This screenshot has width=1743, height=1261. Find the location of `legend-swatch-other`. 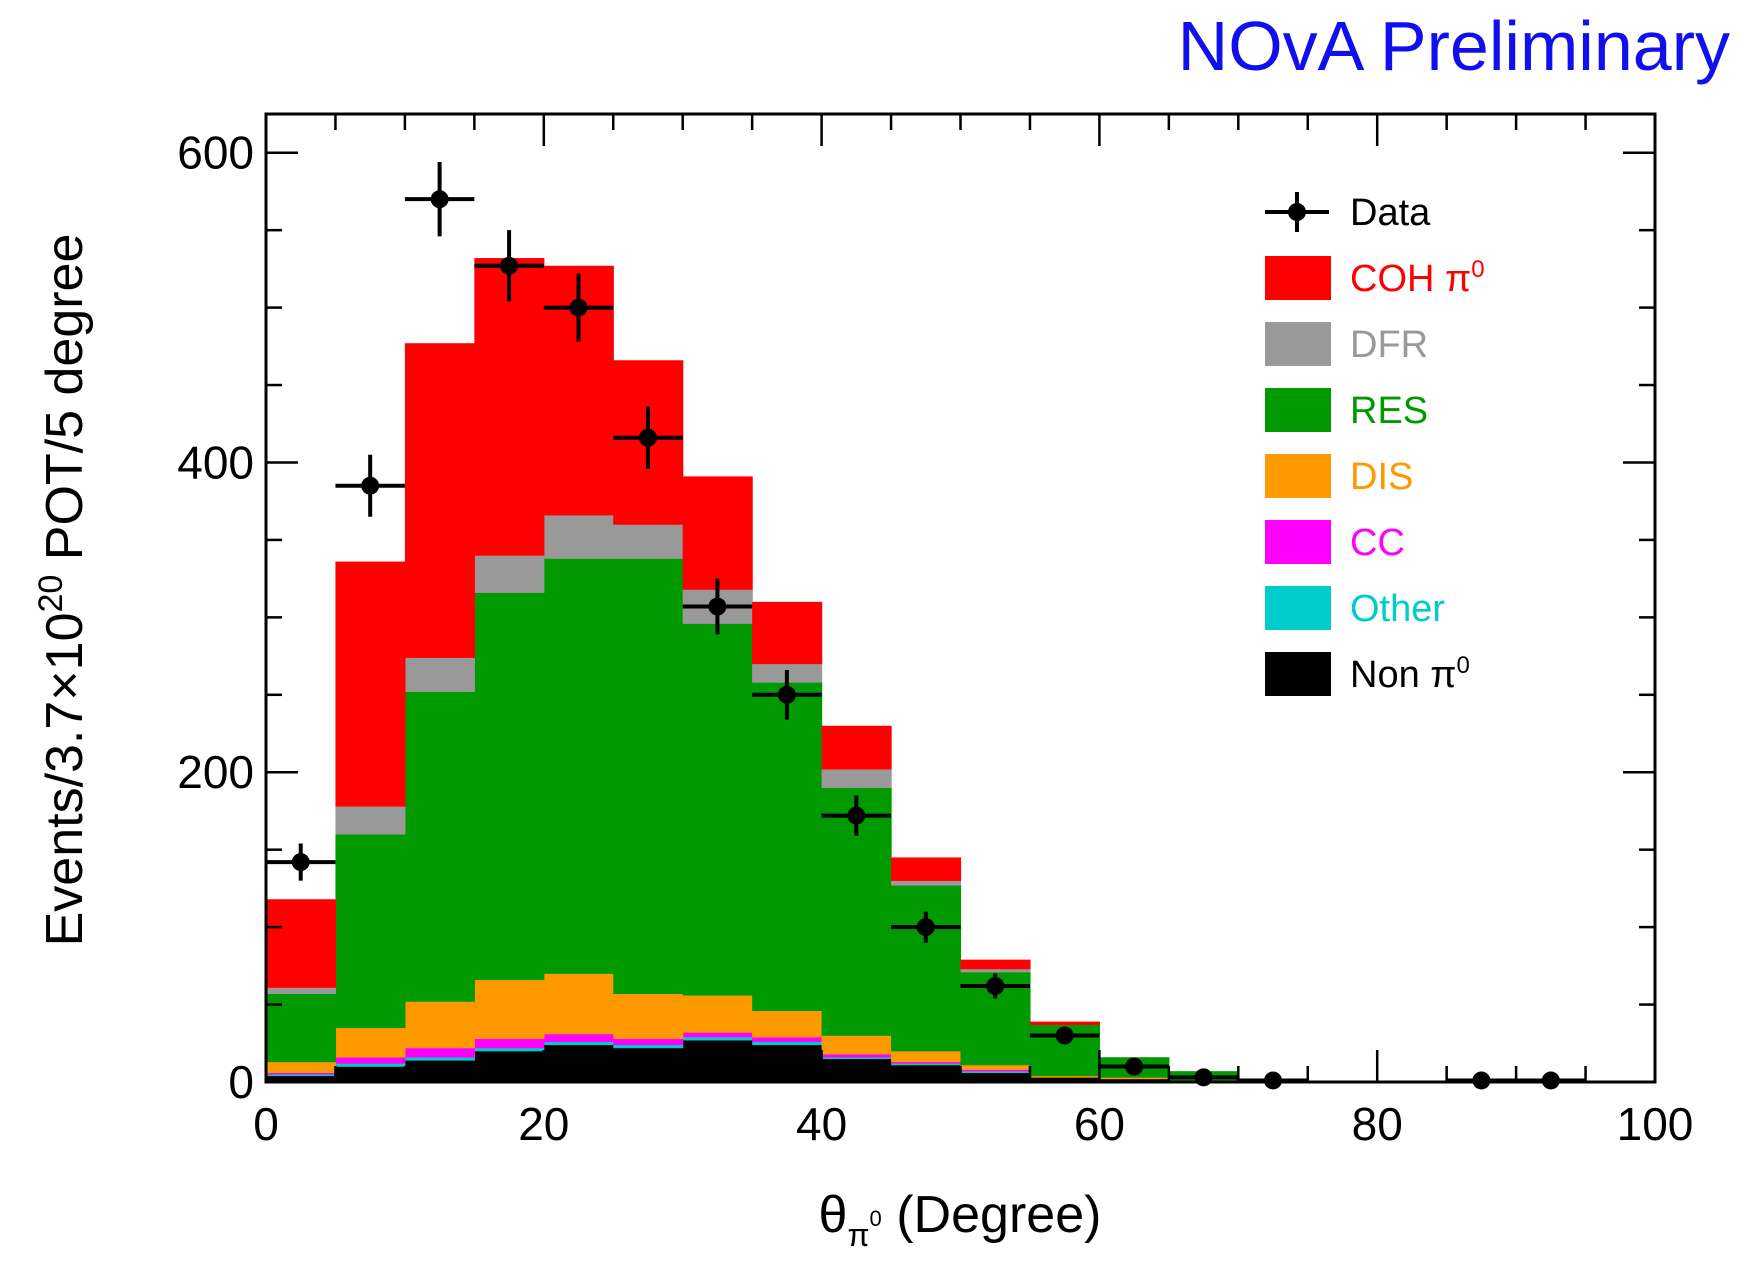

legend-swatch-other is located at coordinates (1298, 608).